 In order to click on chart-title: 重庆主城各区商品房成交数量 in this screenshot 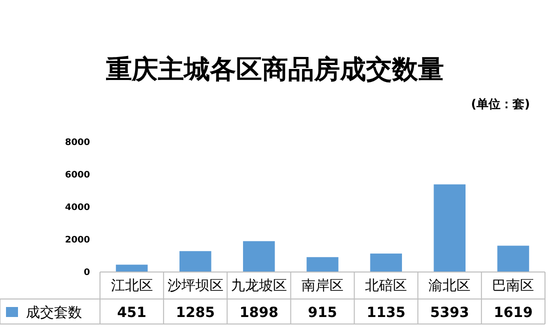, I will do `click(274, 70)`.